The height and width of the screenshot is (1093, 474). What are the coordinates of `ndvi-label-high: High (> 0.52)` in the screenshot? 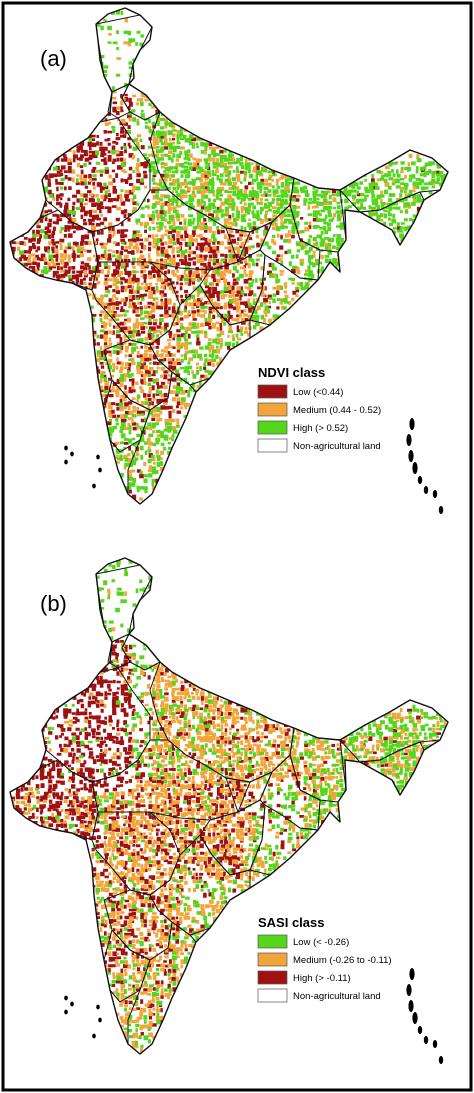 It's located at (320, 428).